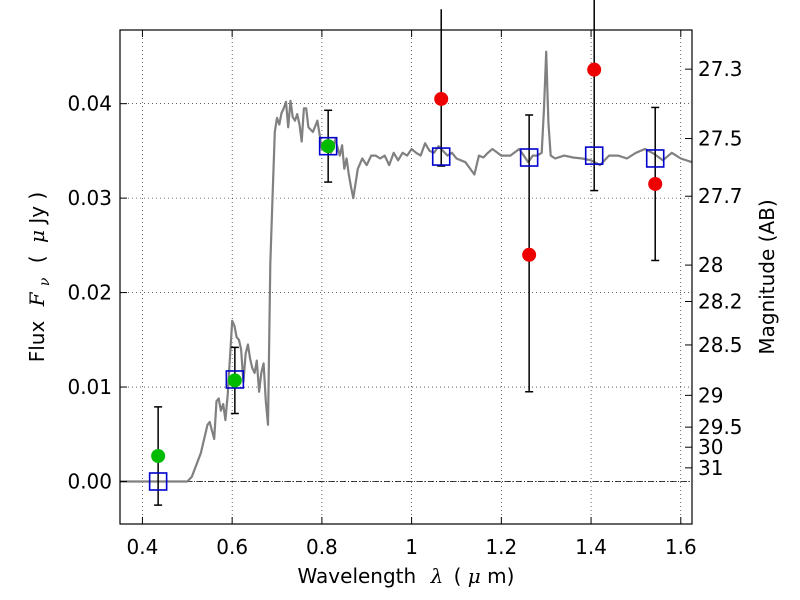 This screenshot has width=800, height=600. What do you see at coordinates (501, 547) in the screenshot?
I see `x-tick-label-4: 1.2` at bounding box center [501, 547].